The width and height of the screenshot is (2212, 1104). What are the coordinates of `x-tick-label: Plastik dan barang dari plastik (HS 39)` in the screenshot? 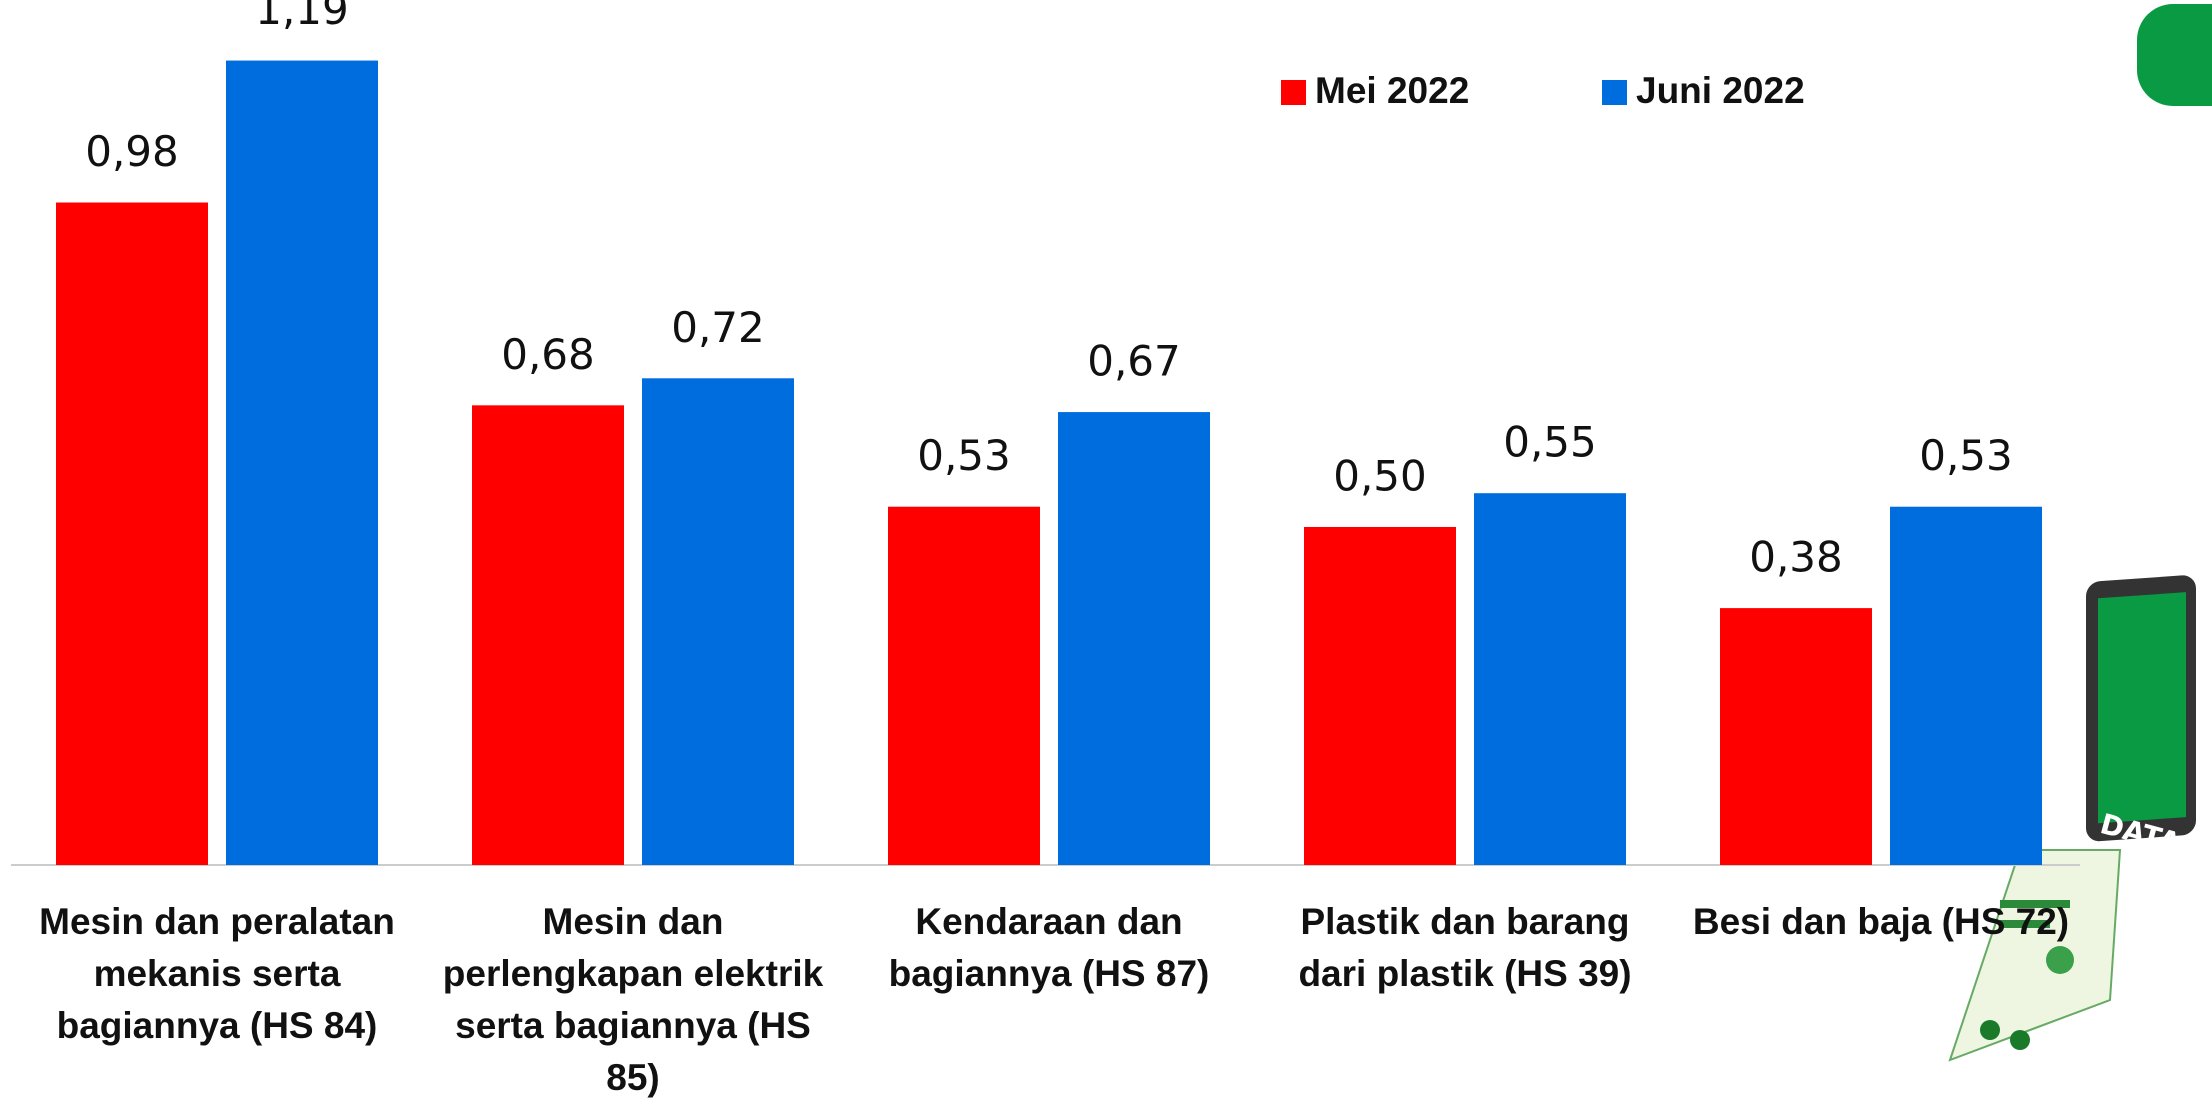 It's located at (1465, 947).